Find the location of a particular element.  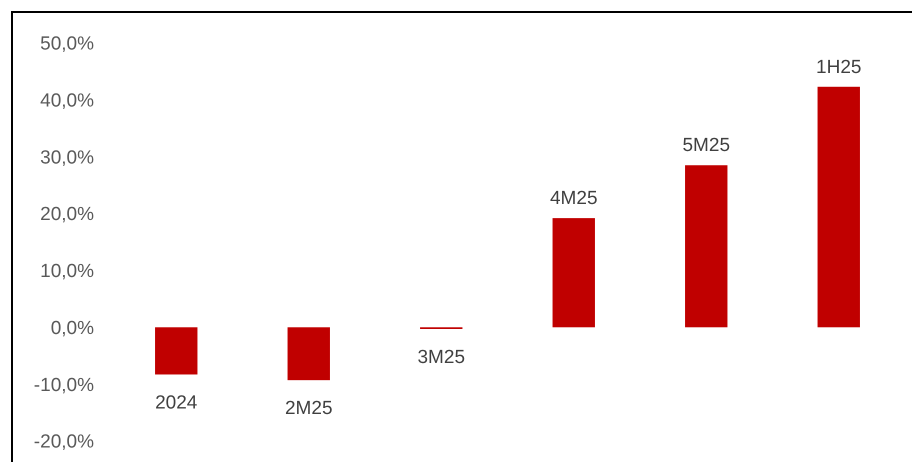

y-tick-label: 30,0% is located at coordinates (67, 157).